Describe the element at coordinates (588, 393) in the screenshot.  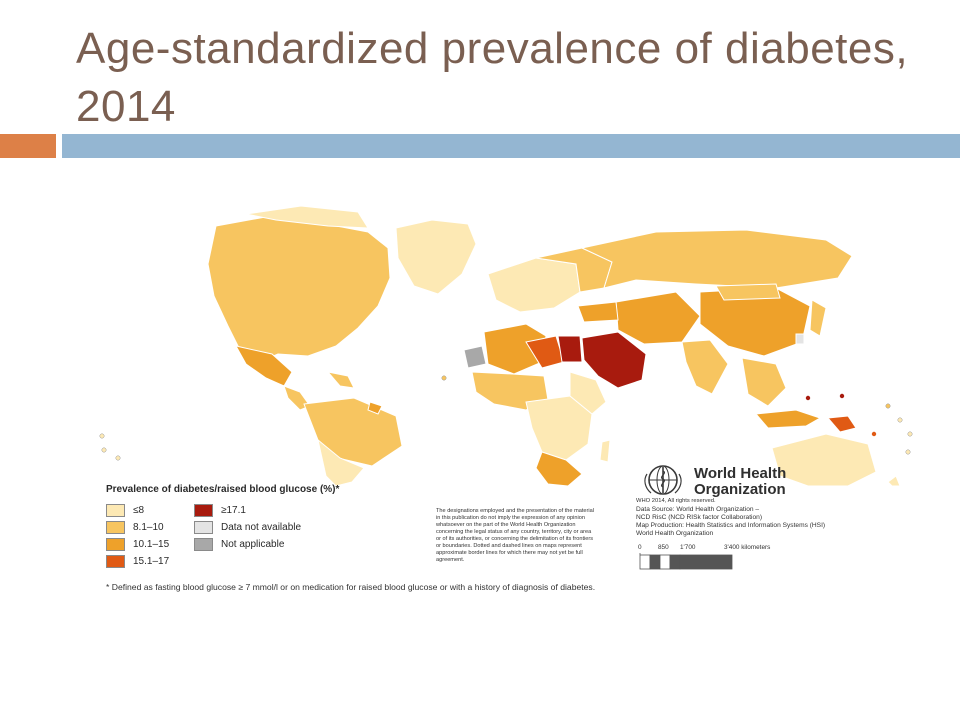
I see `region-east-africa` at that location.